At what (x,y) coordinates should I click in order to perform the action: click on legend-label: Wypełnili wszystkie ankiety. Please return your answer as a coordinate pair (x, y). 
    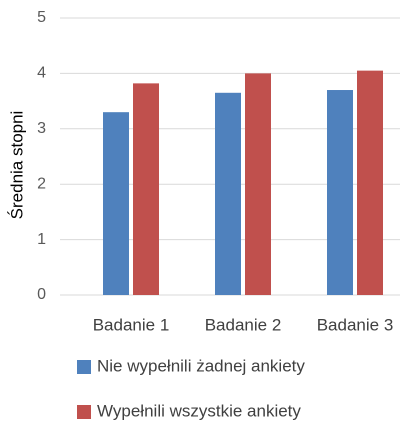
    Looking at the image, I should click on (199, 410).